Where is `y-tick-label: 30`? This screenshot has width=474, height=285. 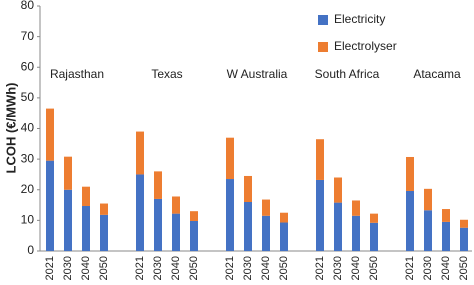
y-tick-label: 30 is located at coordinates (28, 158).